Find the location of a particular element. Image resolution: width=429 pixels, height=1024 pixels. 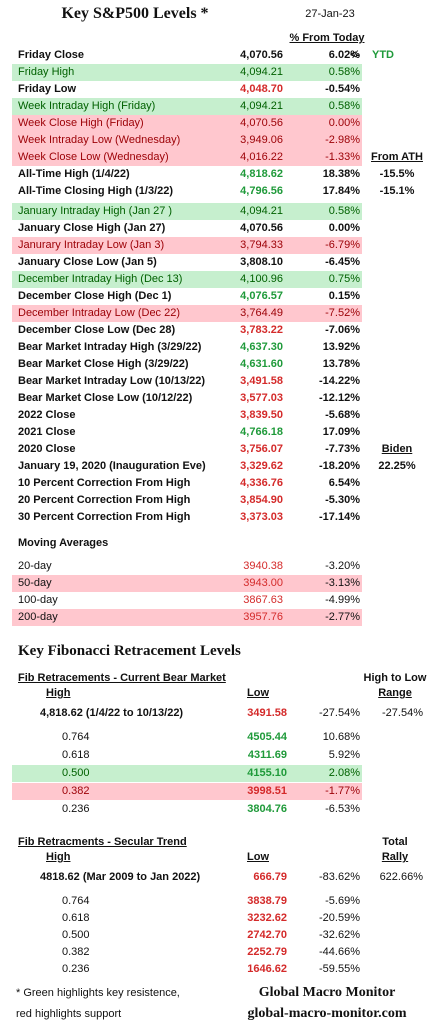

level-value: 4,818.62 is located at coordinates (261, 174).